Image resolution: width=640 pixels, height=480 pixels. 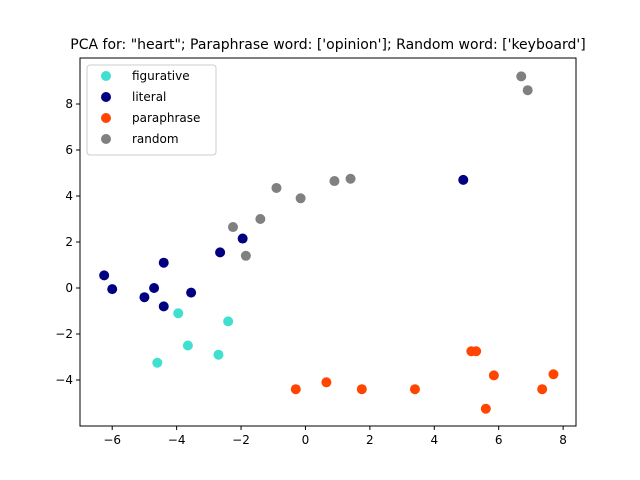 What do you see at coordinates (64, 380) in the screenshot?
I see `y-tick-label: −4` at bounding box center [64, 380].